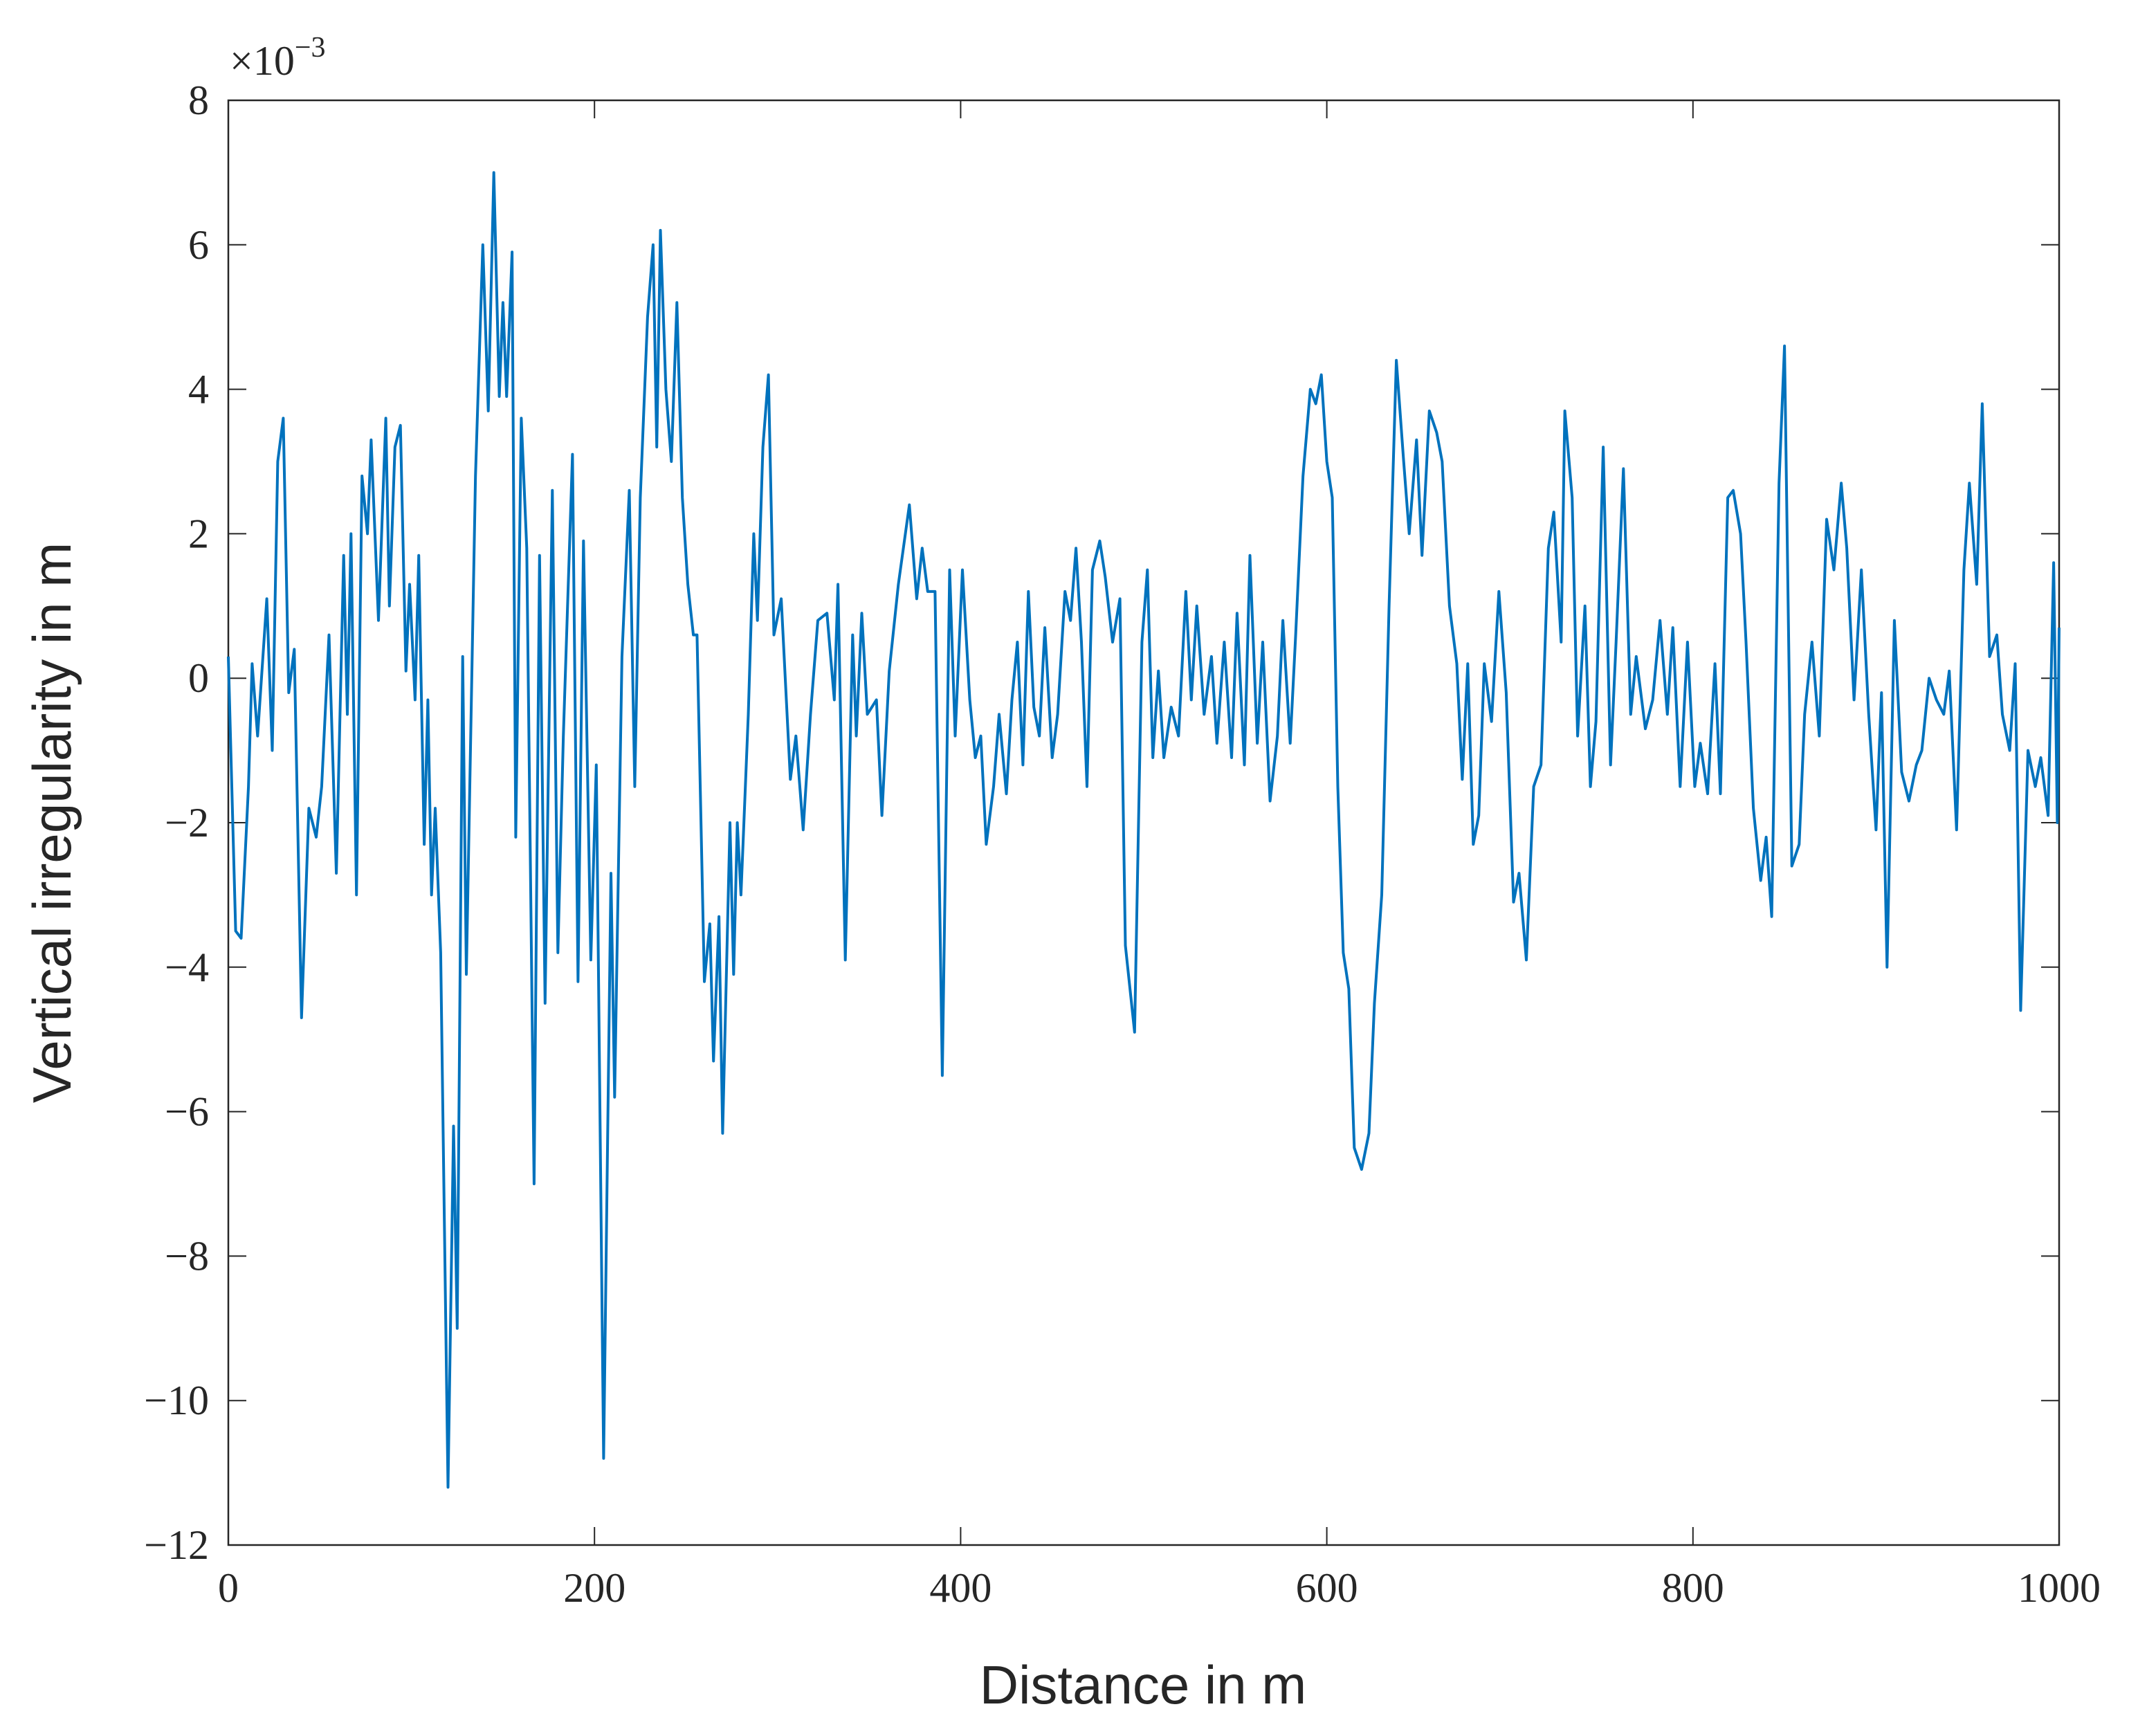 This screenshot has height=1736, width=2129. I want to click on y-tick-label: −10, so click(176, 1400).